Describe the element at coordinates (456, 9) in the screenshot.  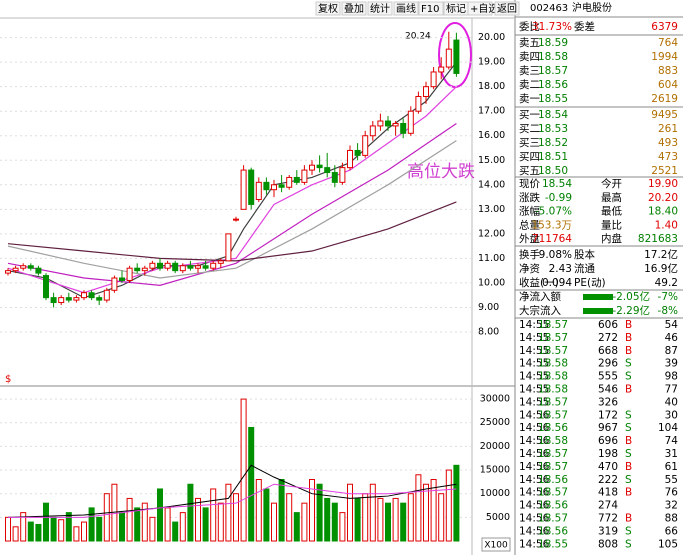
I see `toolbar-label: 标记` at that location.